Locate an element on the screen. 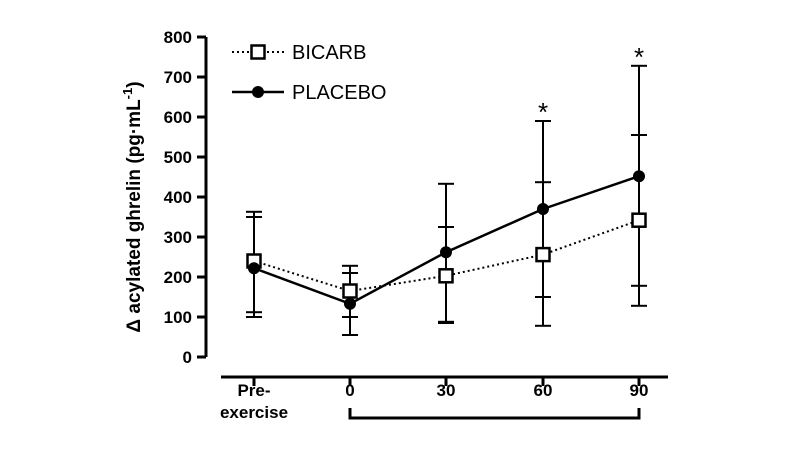  y-tick-label: 100 is located at coordinates (178, 317).